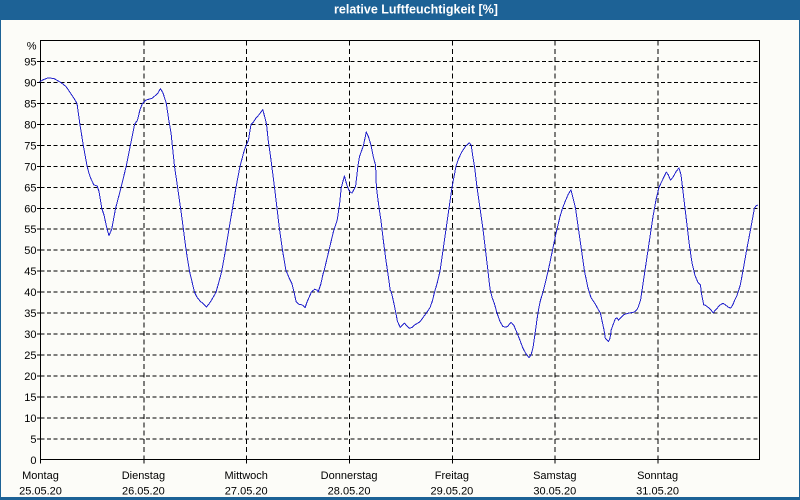  Describe the element at coordinates (451, 492) in the screenshot. I see `svg-text: 29.05.20` at that location.